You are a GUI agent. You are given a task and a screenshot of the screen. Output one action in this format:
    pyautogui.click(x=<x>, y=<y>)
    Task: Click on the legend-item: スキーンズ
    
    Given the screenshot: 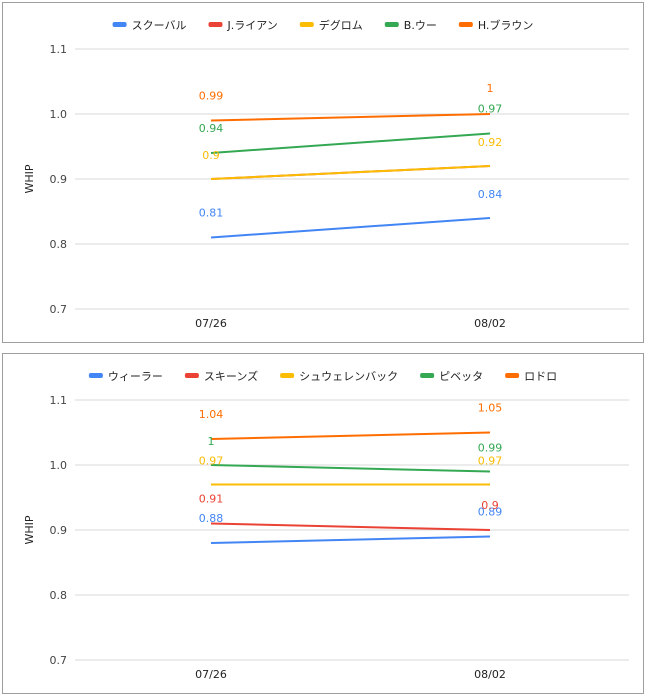 What is the action you would take?
    pyautogui.click(x=221, y=376)
    